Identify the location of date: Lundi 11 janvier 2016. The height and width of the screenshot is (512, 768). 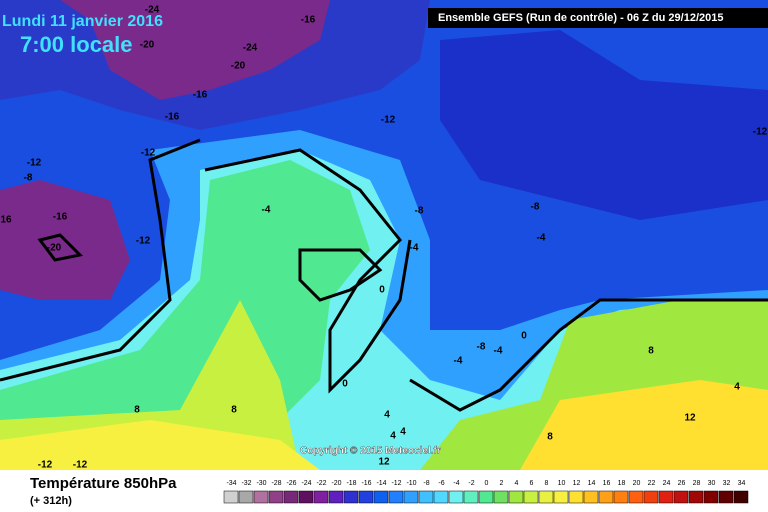
(82, 21).